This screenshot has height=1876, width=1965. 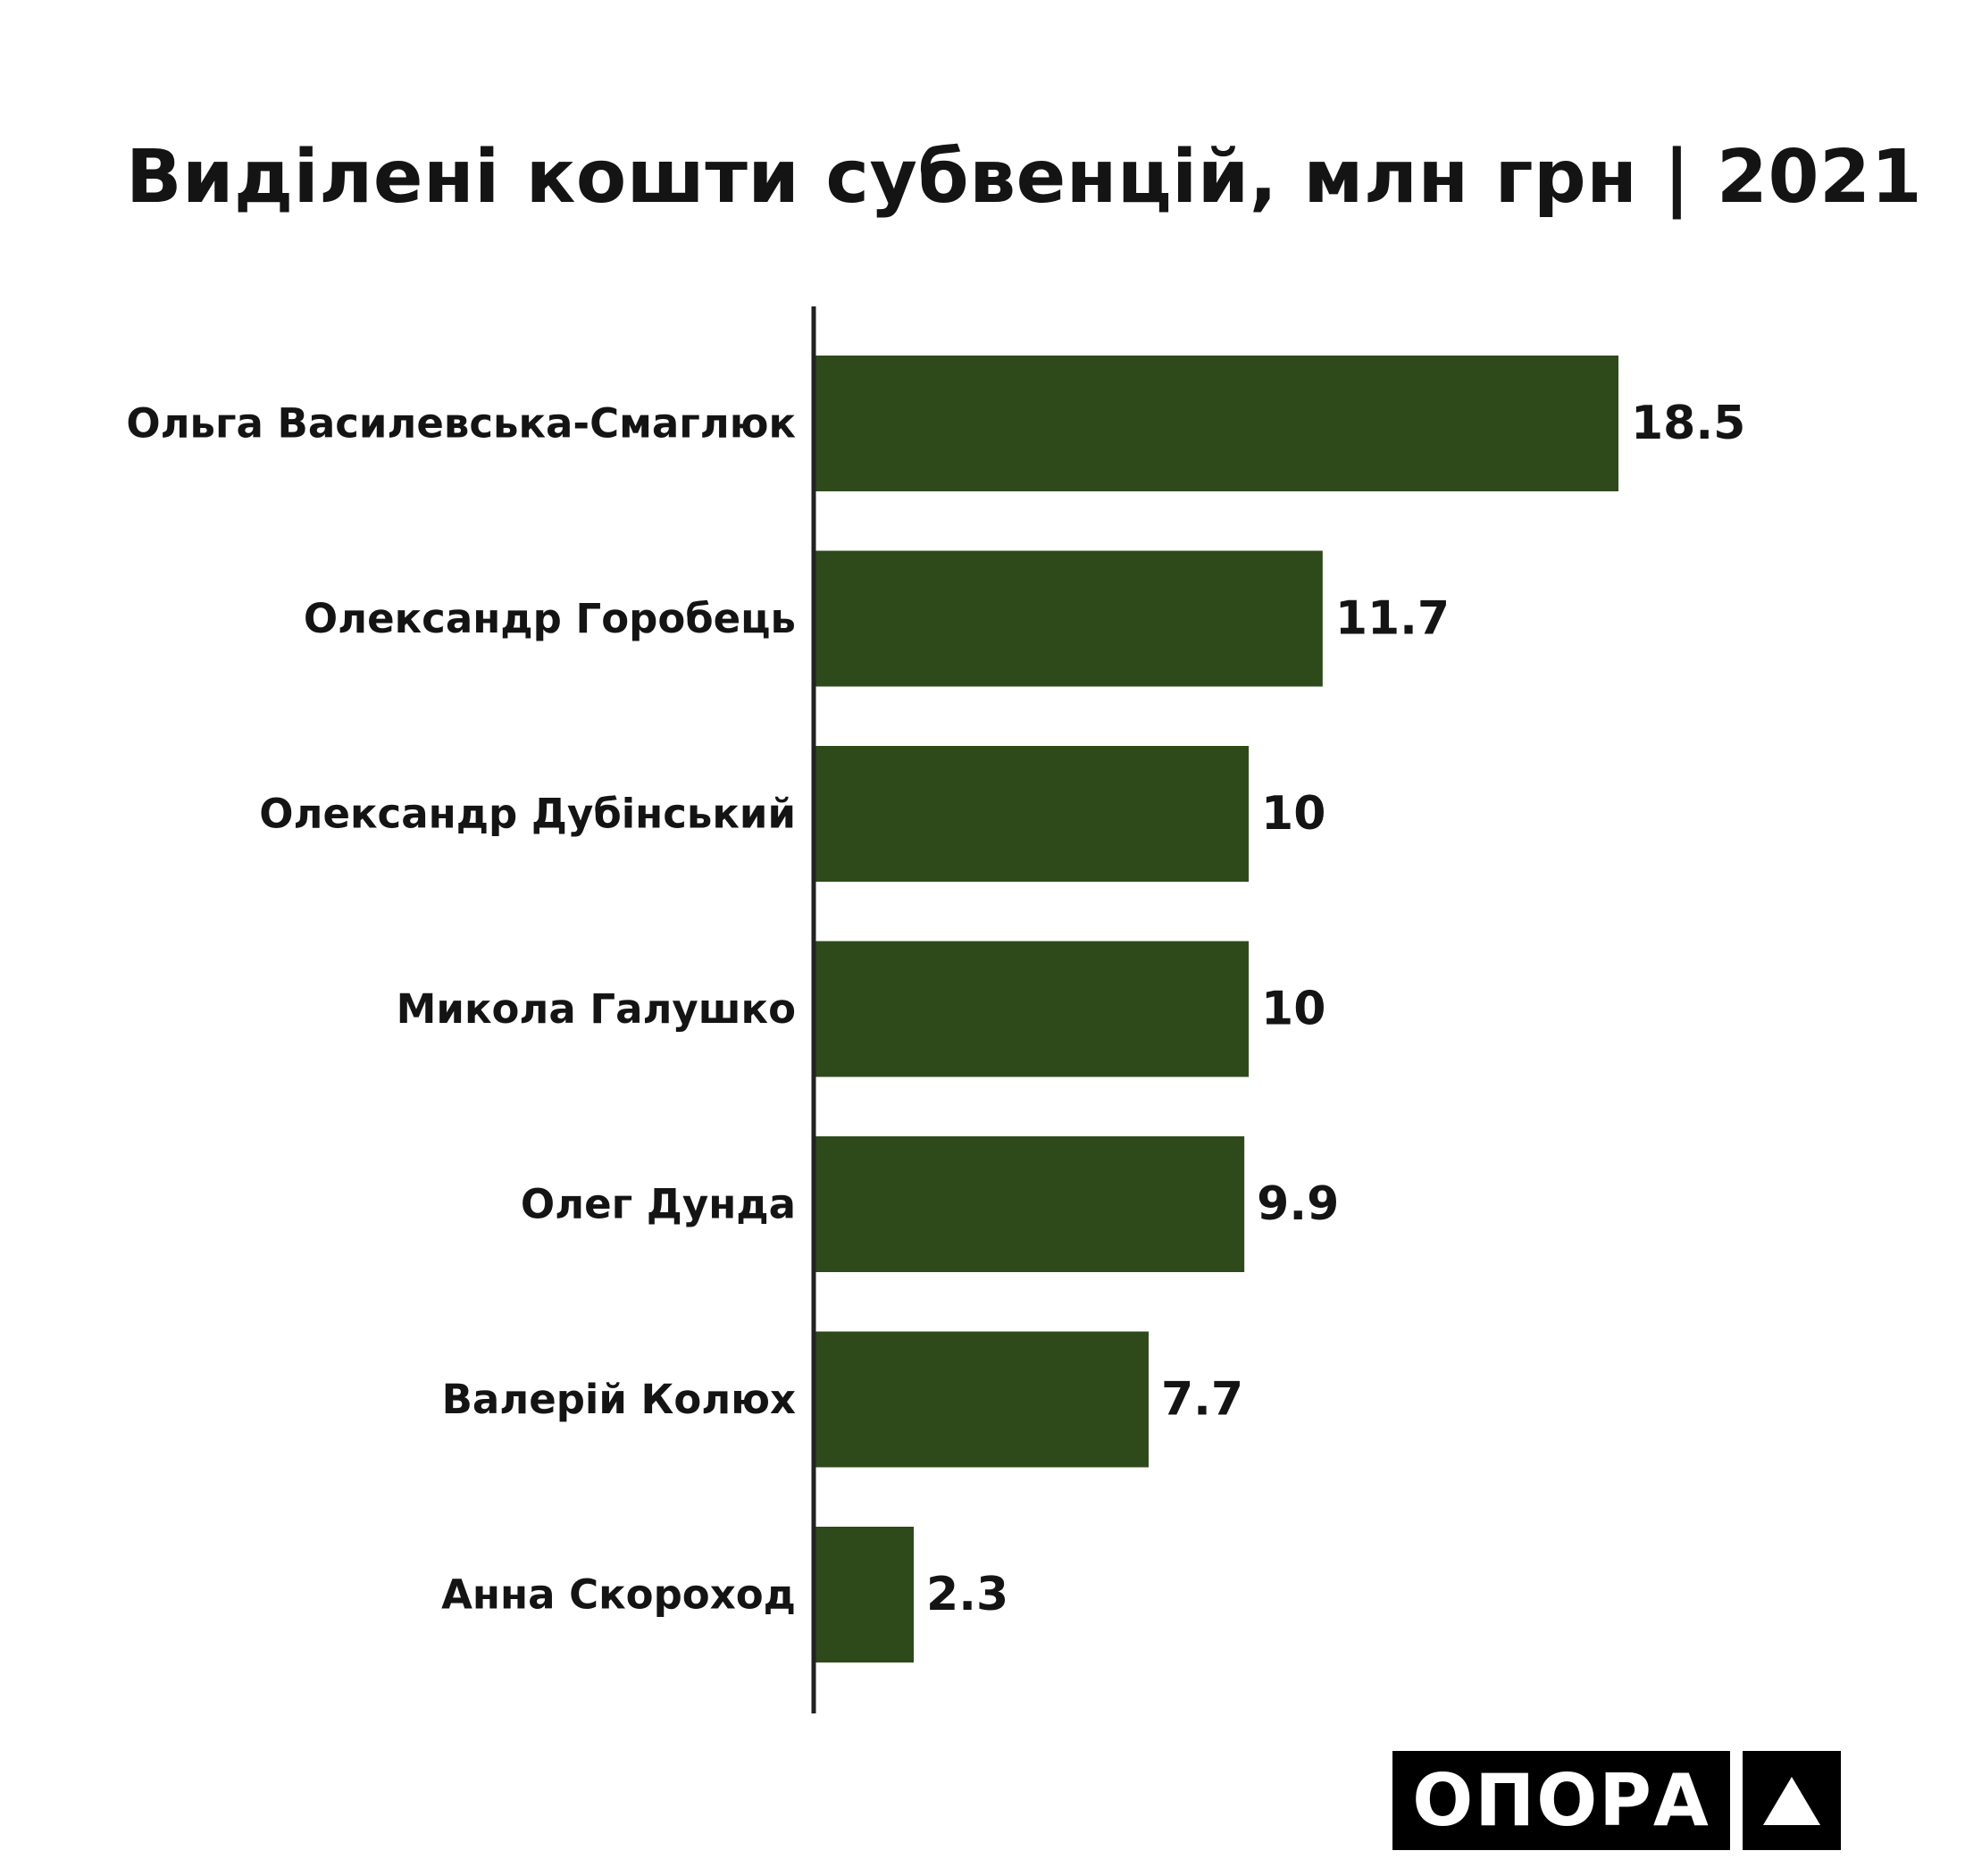 What do you see at coordinates (527, 814) in the screenshot?
I see `category-label: Олександр Дубінський` at bounding box center [527, 814].